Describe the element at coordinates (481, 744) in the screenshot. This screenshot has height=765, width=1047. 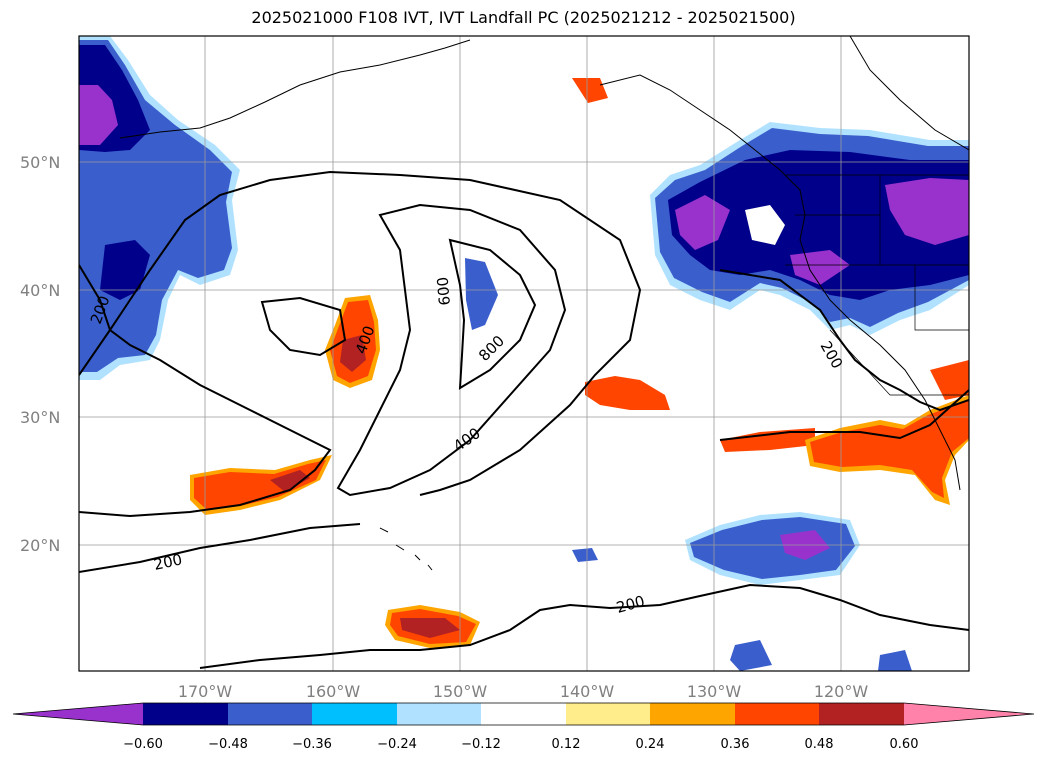
I see `colorbar-tick-label: −0.12` at that location.